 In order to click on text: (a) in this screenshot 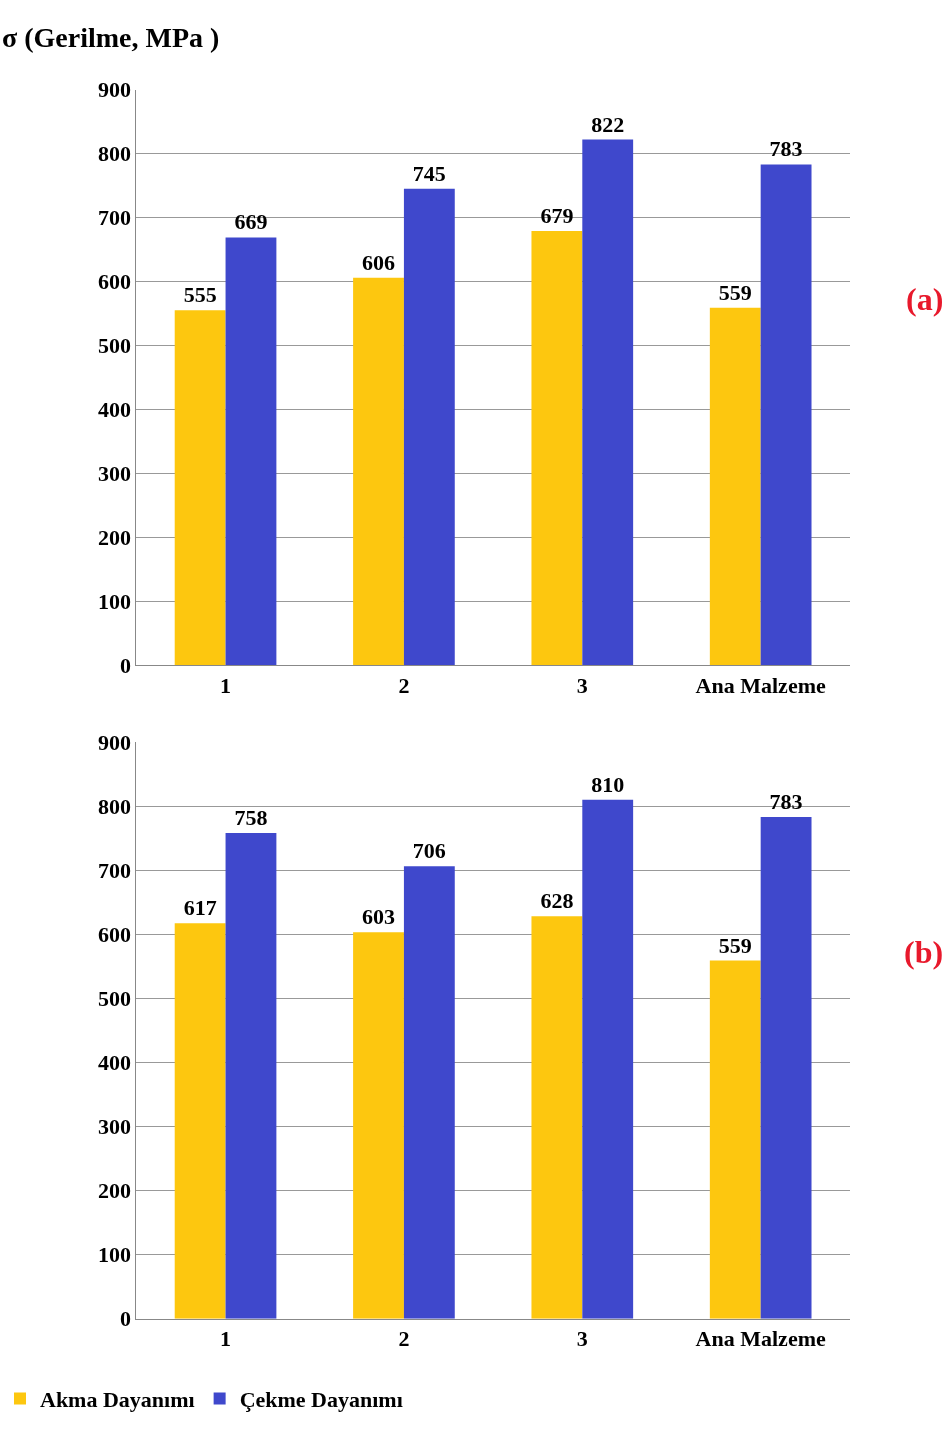, I will do `click(925, 299)`.